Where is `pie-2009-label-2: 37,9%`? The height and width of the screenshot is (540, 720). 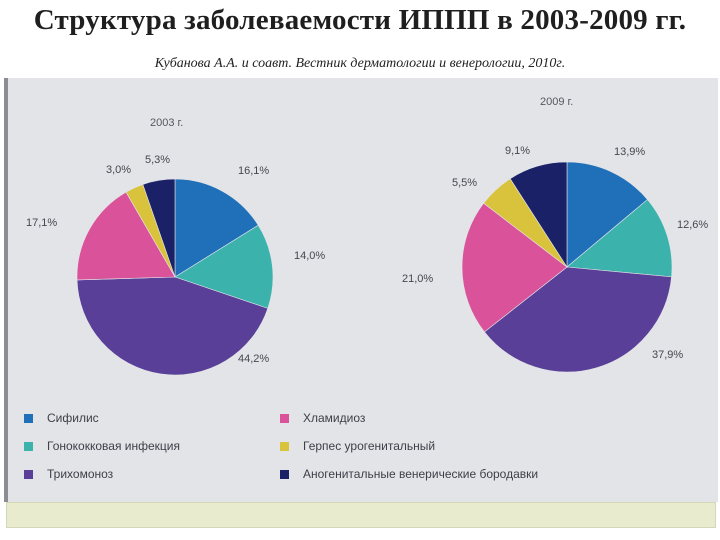 pie-2009-label-2: 37,9% is located at coordinates (667, 355).